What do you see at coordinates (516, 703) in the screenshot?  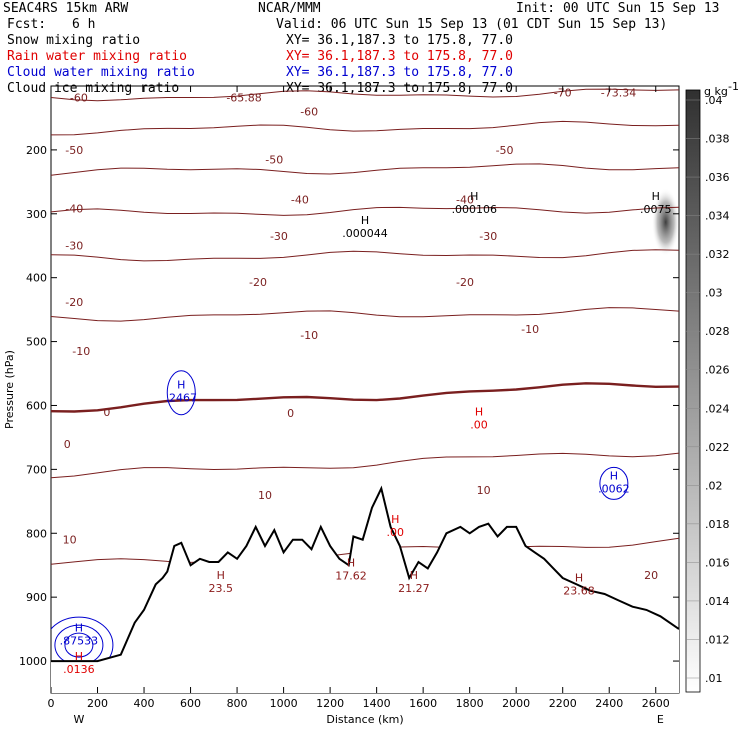 I see `x-tick-label: 2000` at bounding box center [516, 703].